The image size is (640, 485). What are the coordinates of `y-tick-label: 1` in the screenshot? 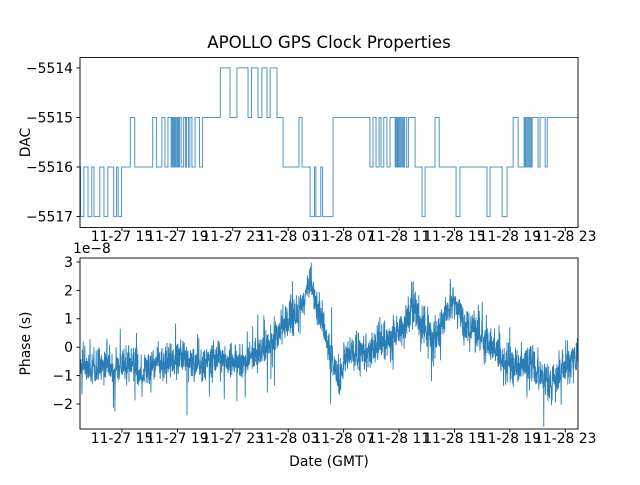 It's located at (68, 320).